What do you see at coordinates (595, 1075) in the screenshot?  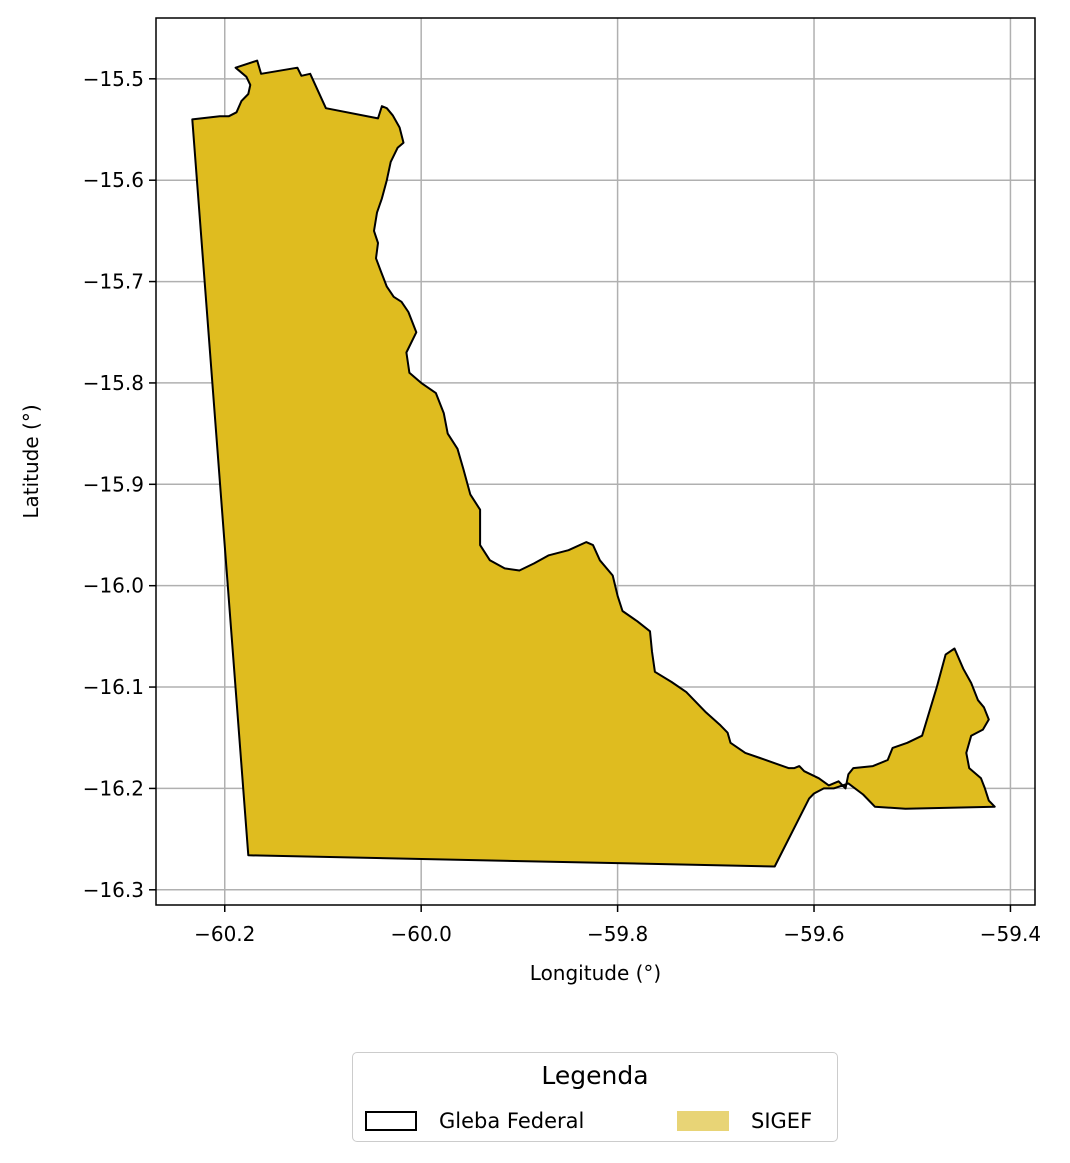 I see `legend-title: Legenda` at bounding box center [595, 1075].